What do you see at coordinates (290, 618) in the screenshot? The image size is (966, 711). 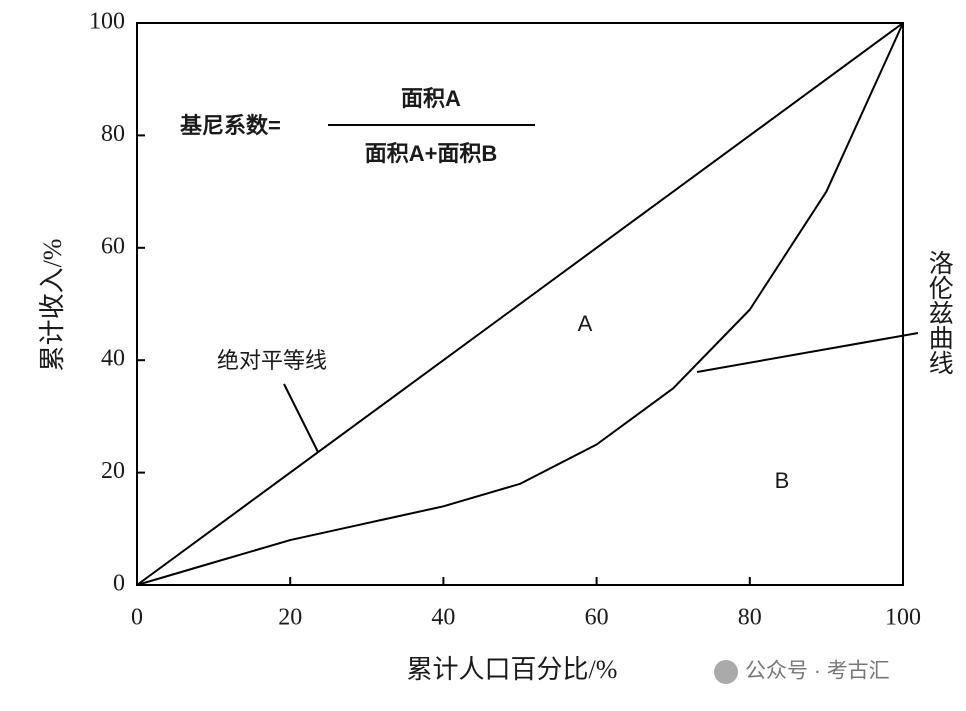 I see `x-tick-label: 20` at bounding box center [290, 618].